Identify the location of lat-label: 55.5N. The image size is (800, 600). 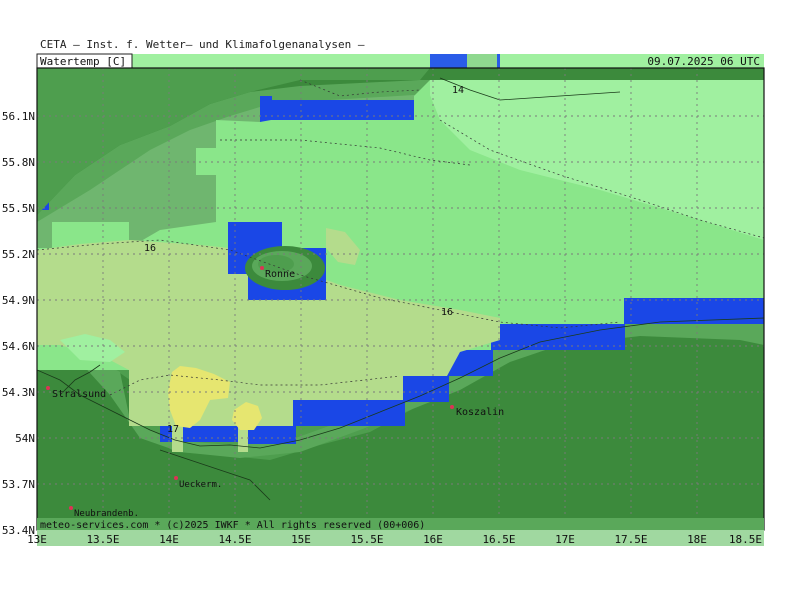
(18, 208).